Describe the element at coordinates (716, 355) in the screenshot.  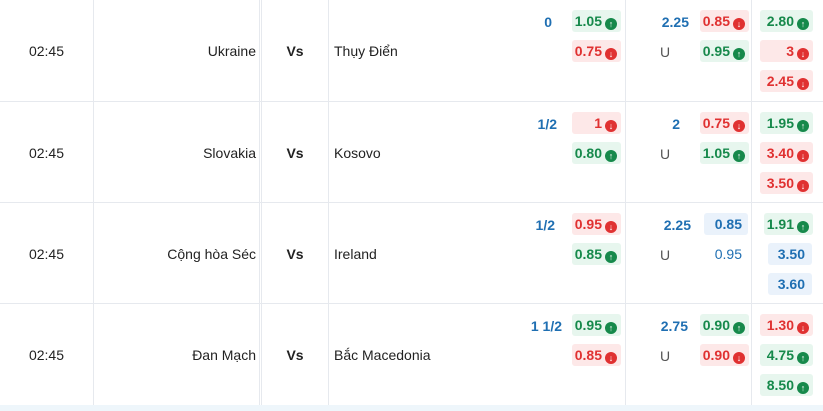
I see `odd-value: 0.90` at that location.